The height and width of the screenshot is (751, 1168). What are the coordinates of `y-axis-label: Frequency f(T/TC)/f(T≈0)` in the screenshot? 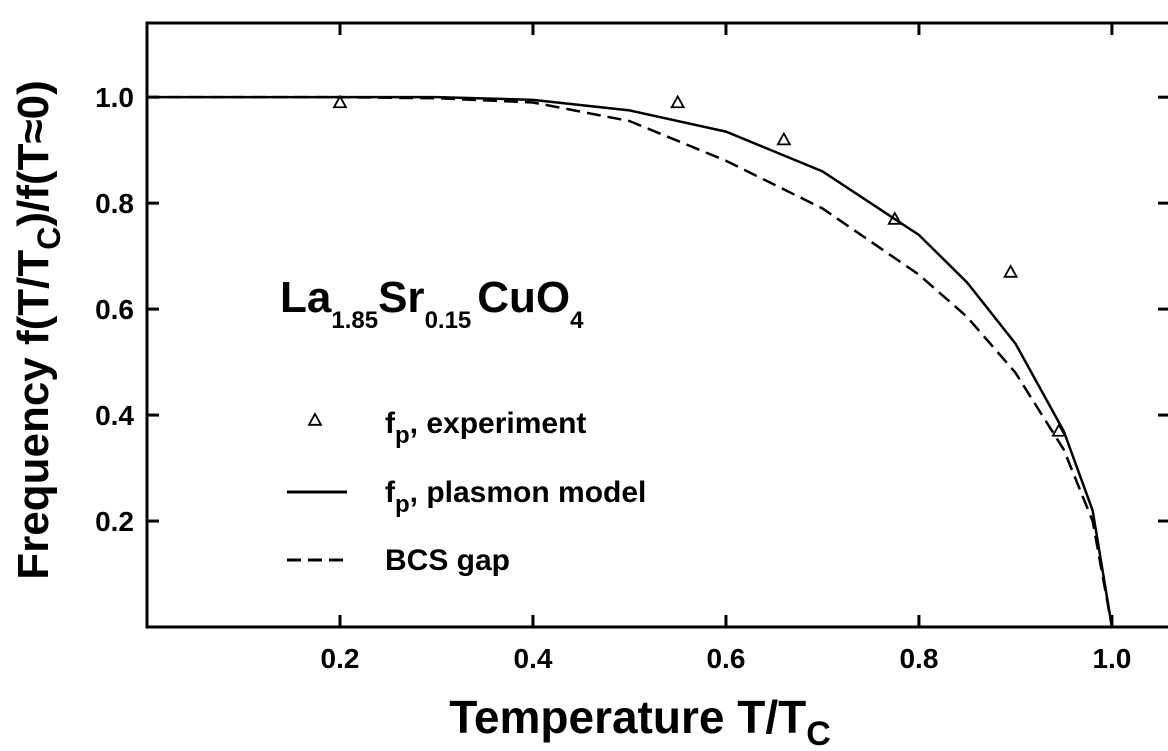 It's located at (38, 329).